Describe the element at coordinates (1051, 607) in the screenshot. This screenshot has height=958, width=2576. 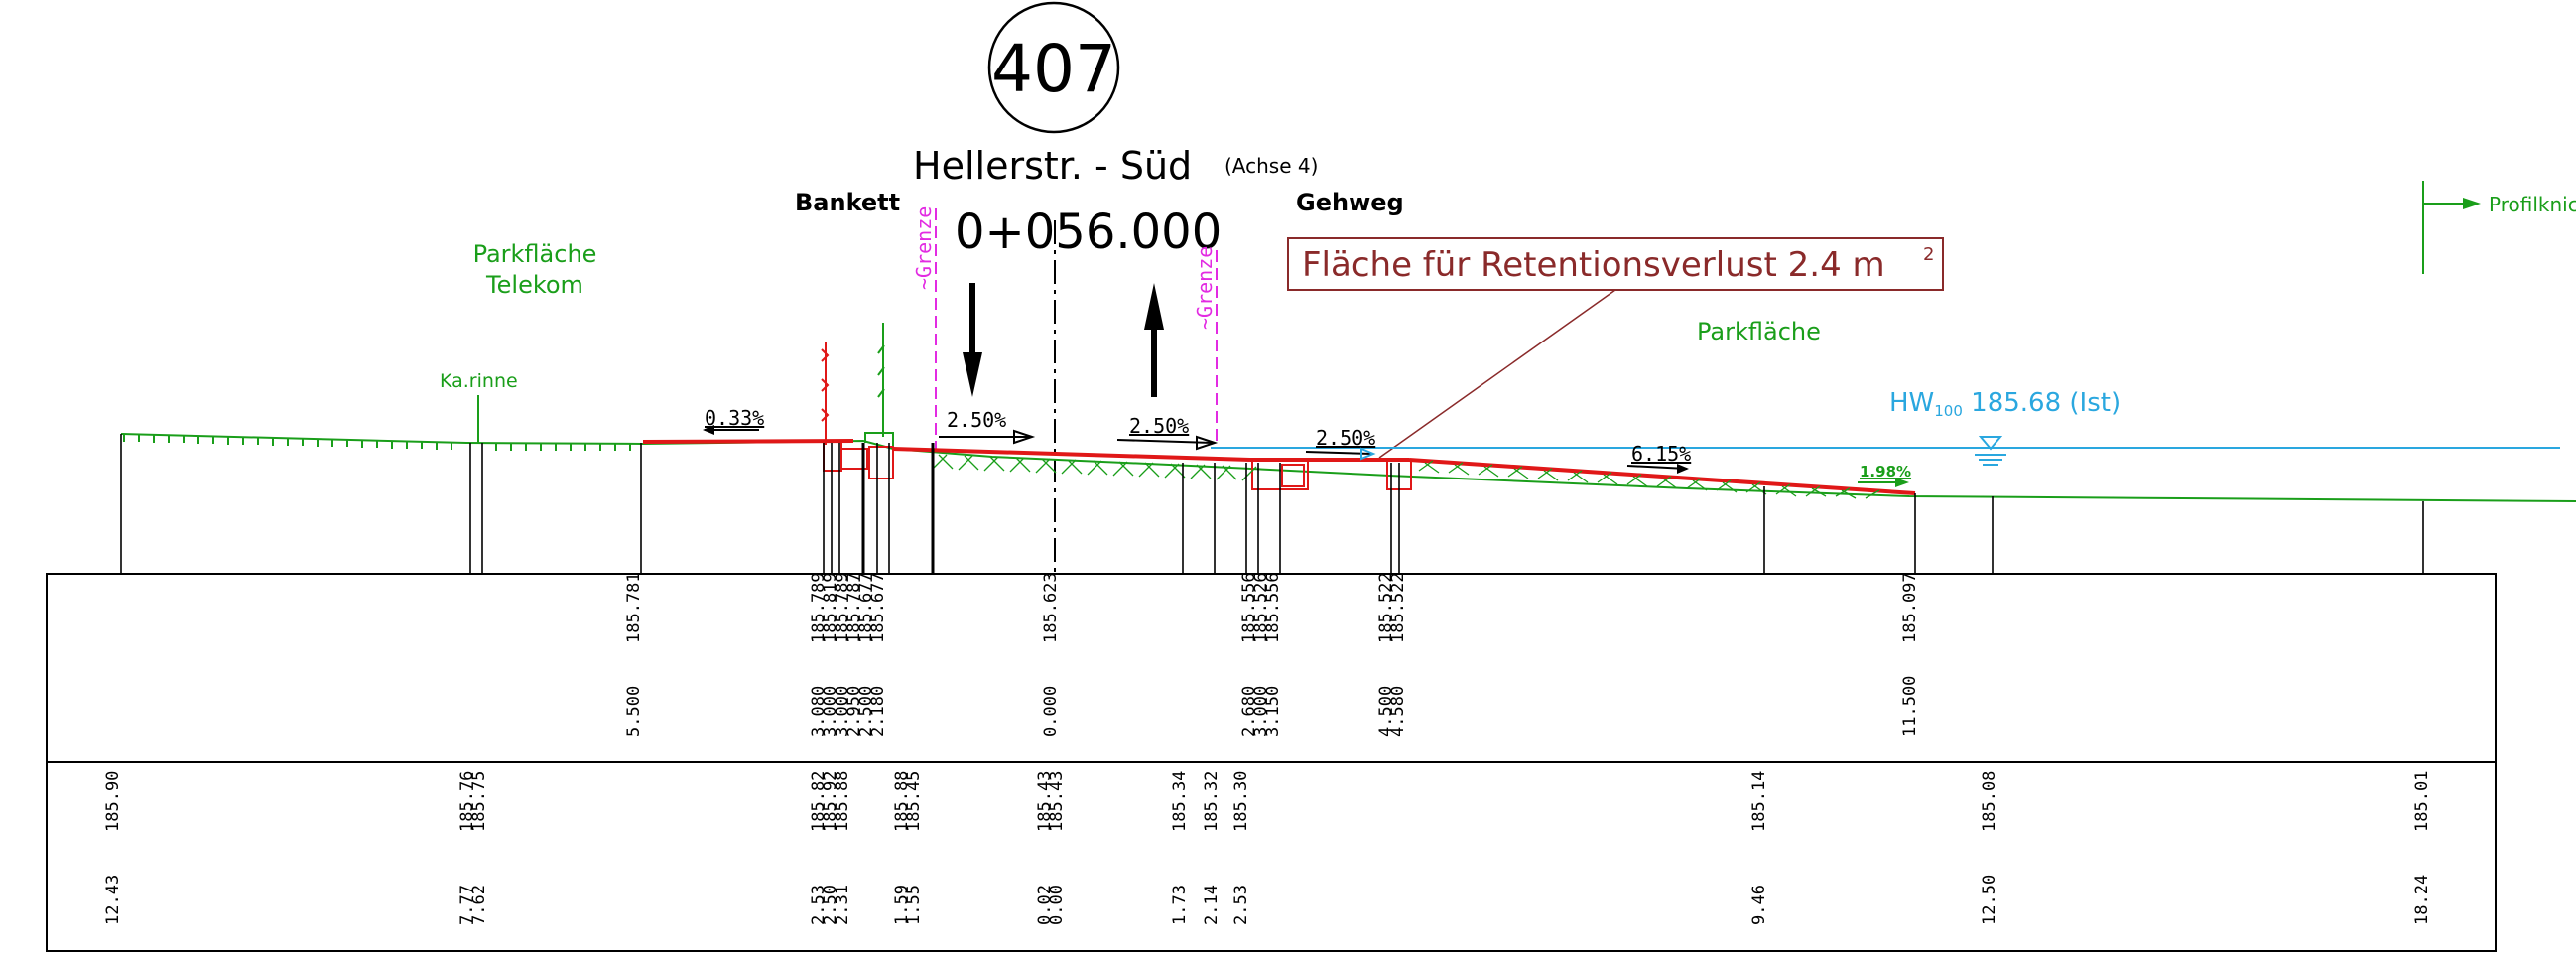
I see `design-elevation-value: 185.623` at that location.